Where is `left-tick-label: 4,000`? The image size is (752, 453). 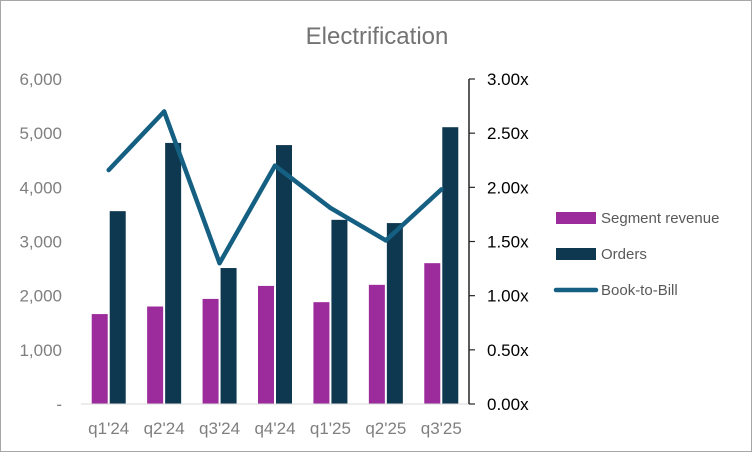
left-tick-label: 4,000 is located at coordinates (40, 187).